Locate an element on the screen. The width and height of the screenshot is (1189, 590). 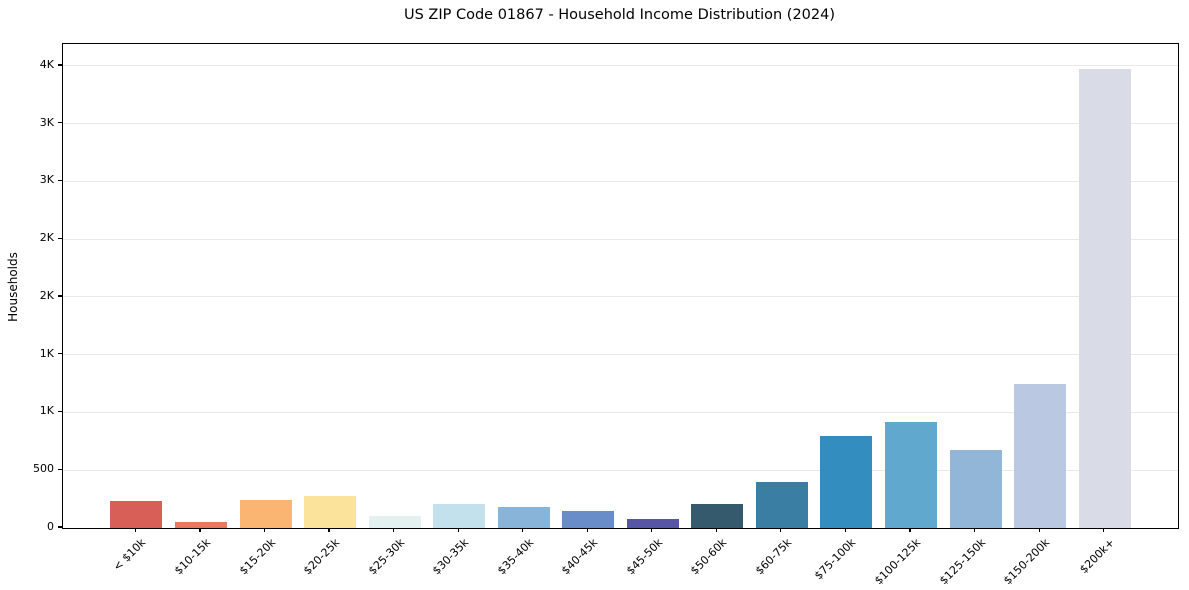
x-tick-label: $60-75k is located at coordinates (773, 557).